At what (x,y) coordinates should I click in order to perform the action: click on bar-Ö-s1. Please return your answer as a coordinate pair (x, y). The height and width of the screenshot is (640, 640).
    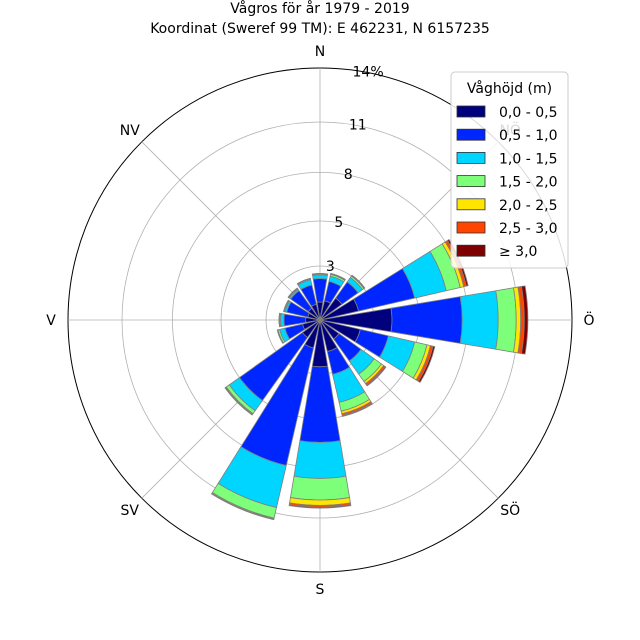
    Looking at the image, I should click on (426, 320).